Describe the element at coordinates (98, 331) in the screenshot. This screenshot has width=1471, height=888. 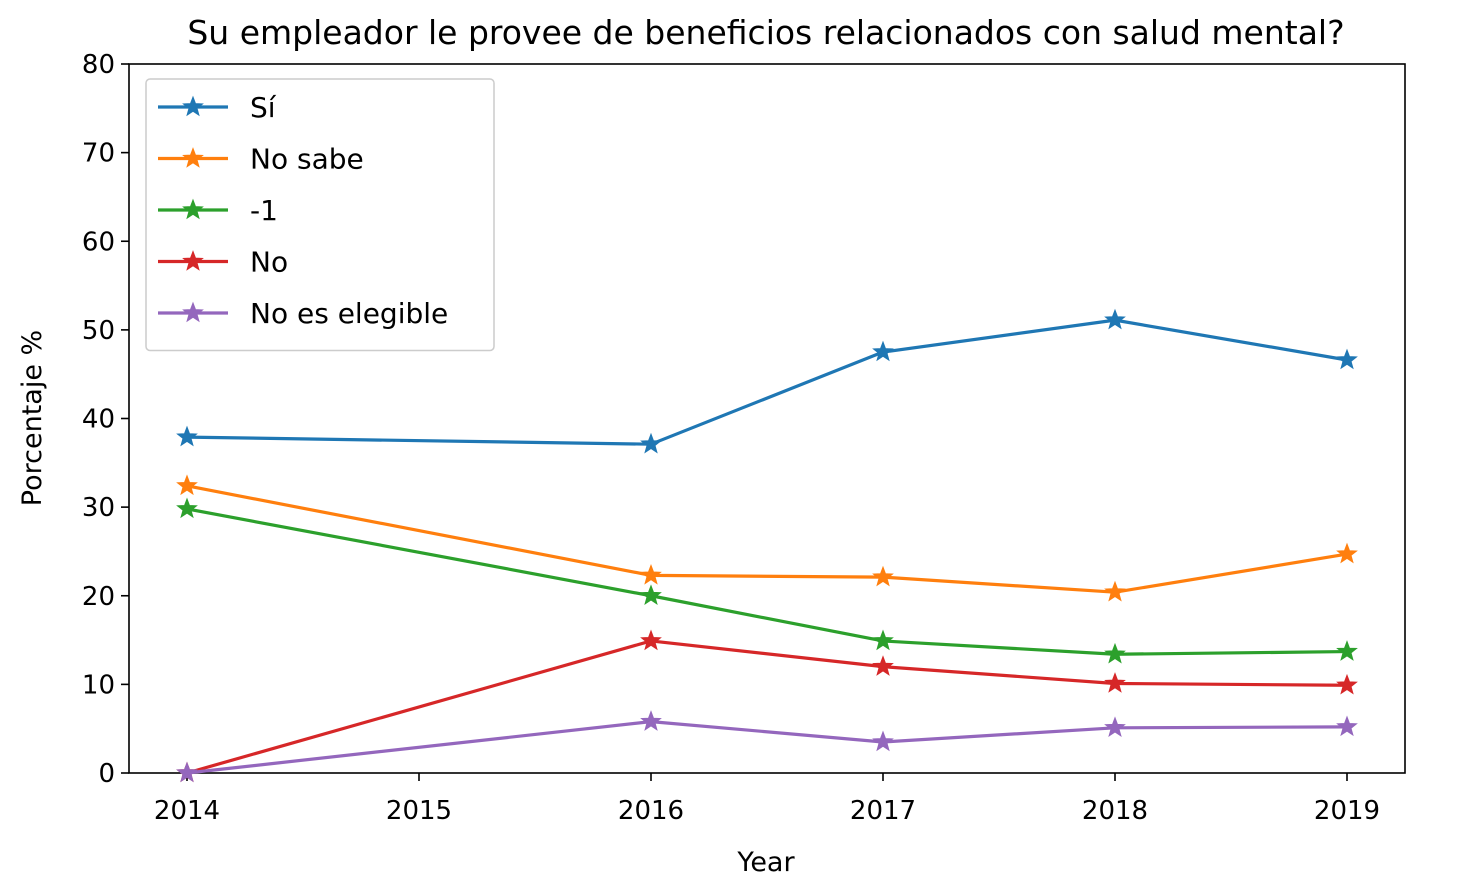
I see `y-tick-label: 50` at that location.